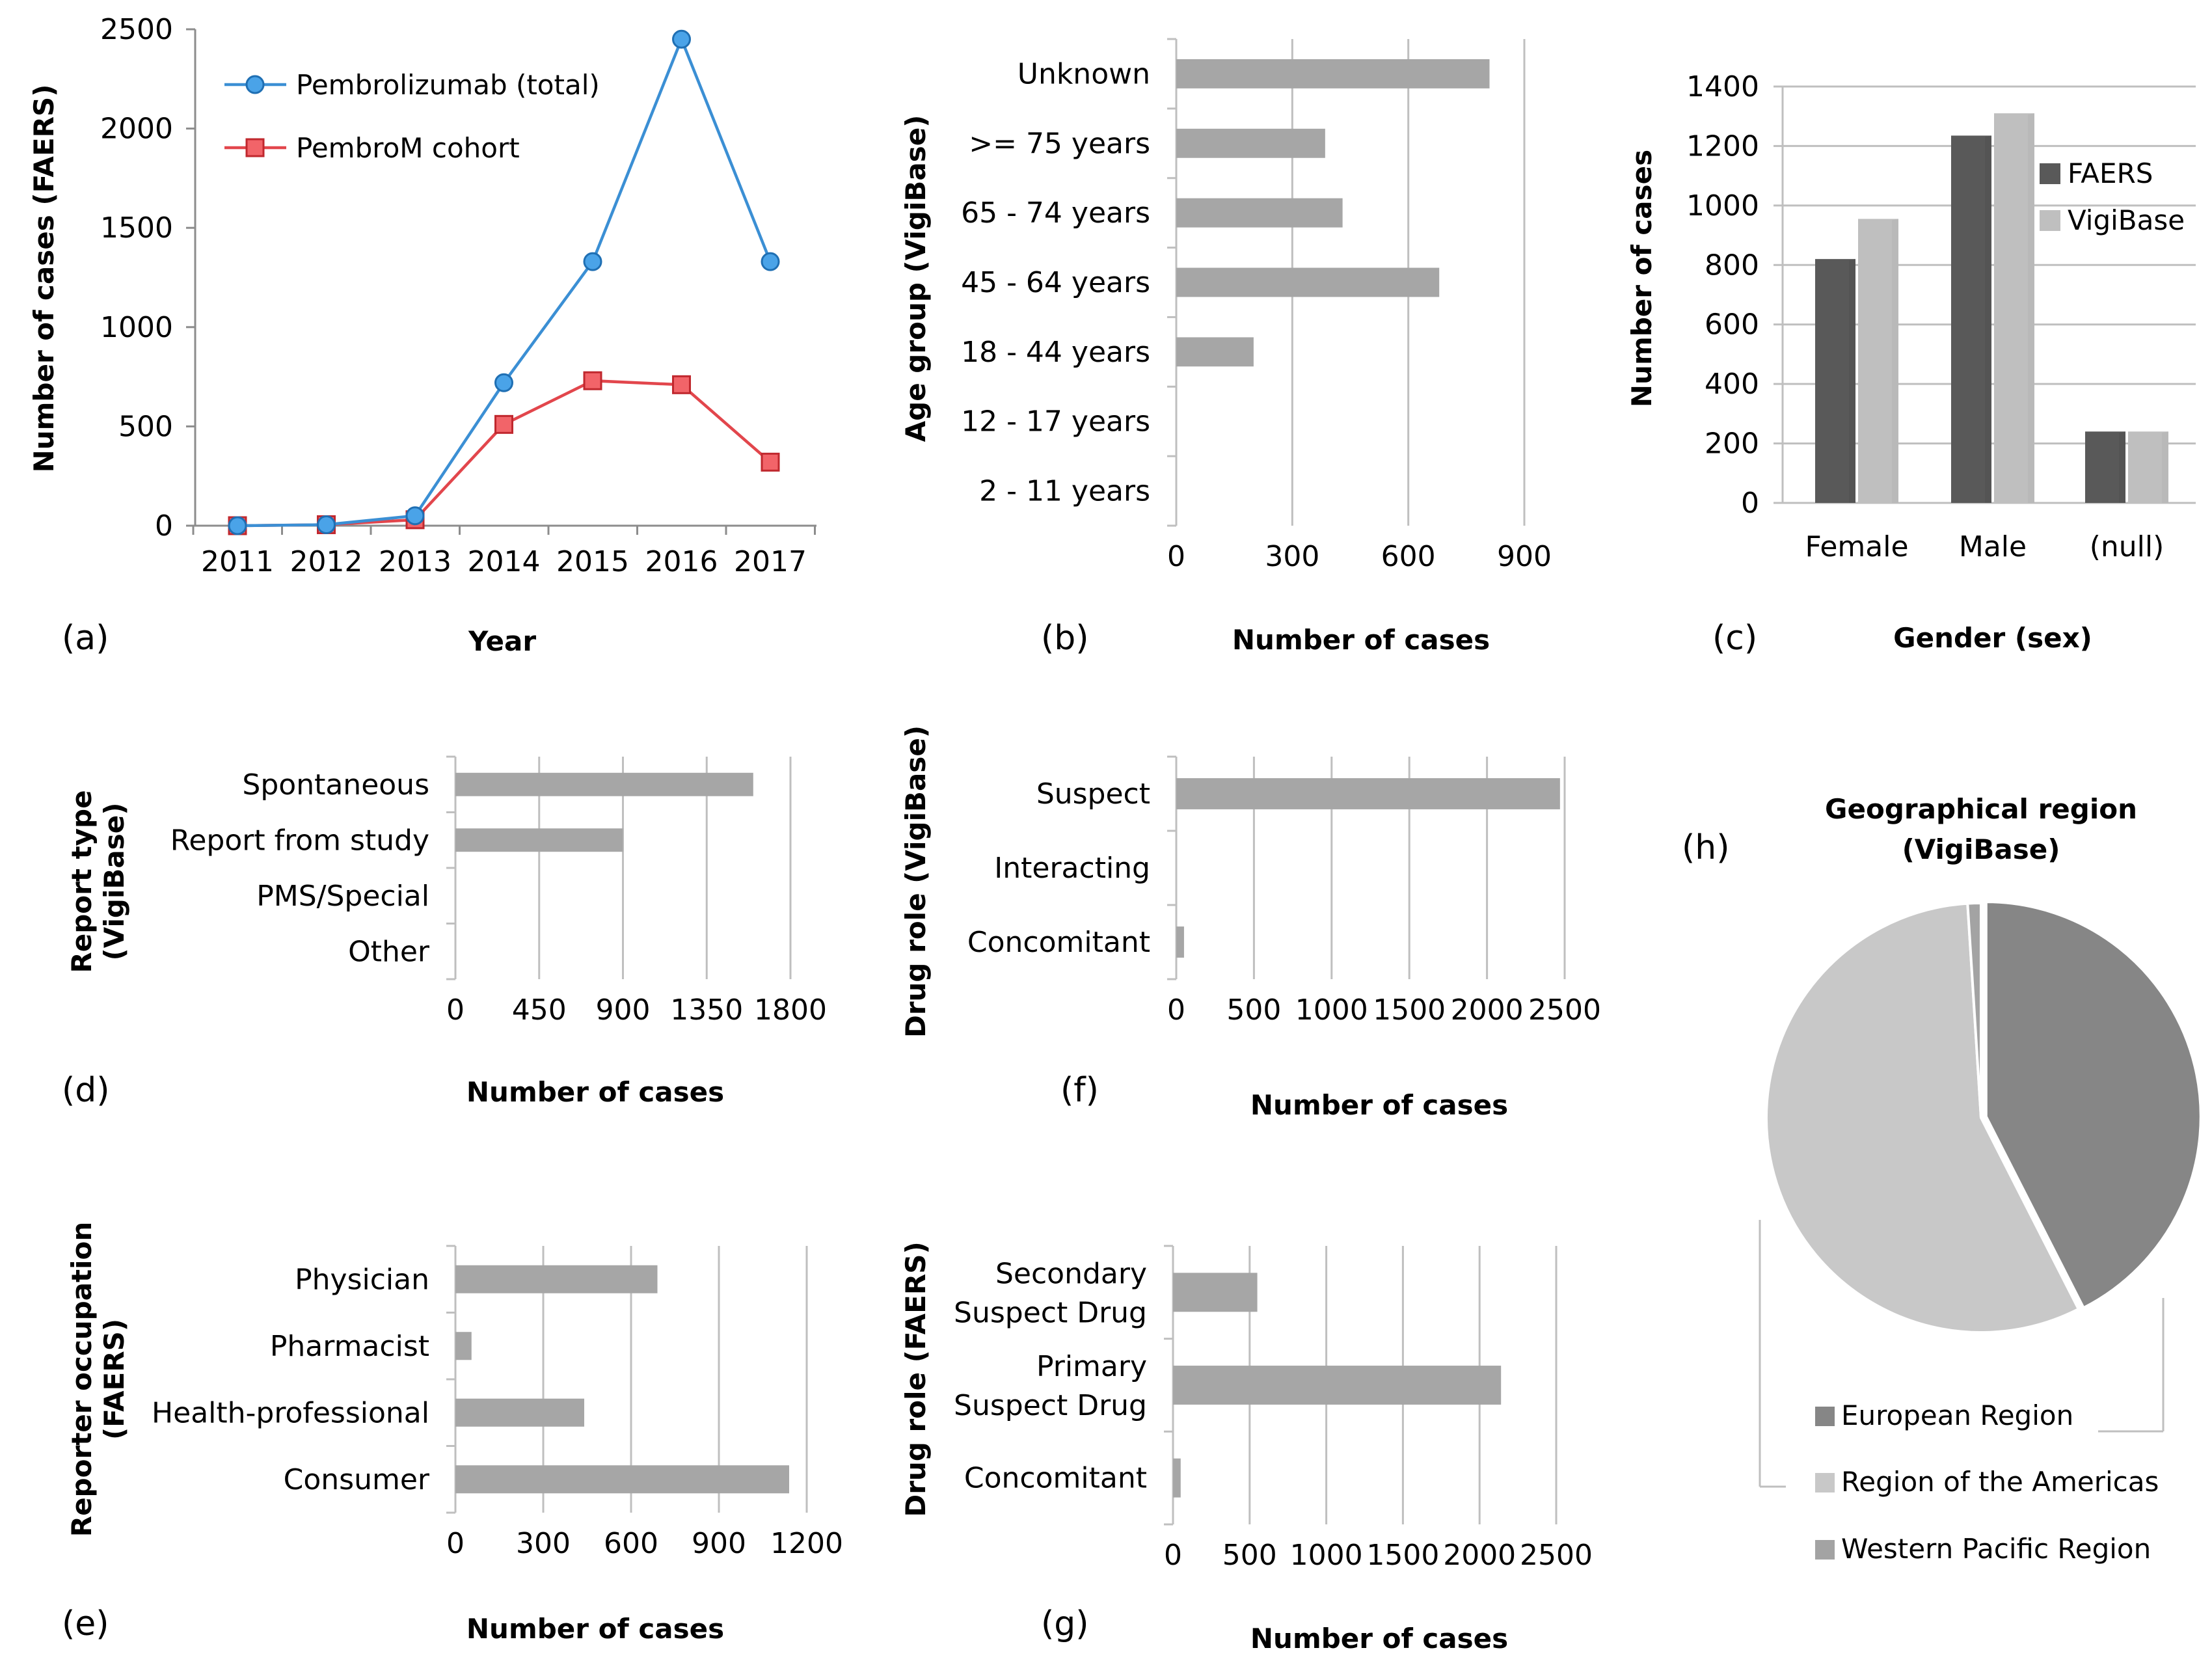  What do you see at coordinates (1723, 146) in the screenshot?
I see `y-tick-label: 1200` at bounding box center [1723, 146].